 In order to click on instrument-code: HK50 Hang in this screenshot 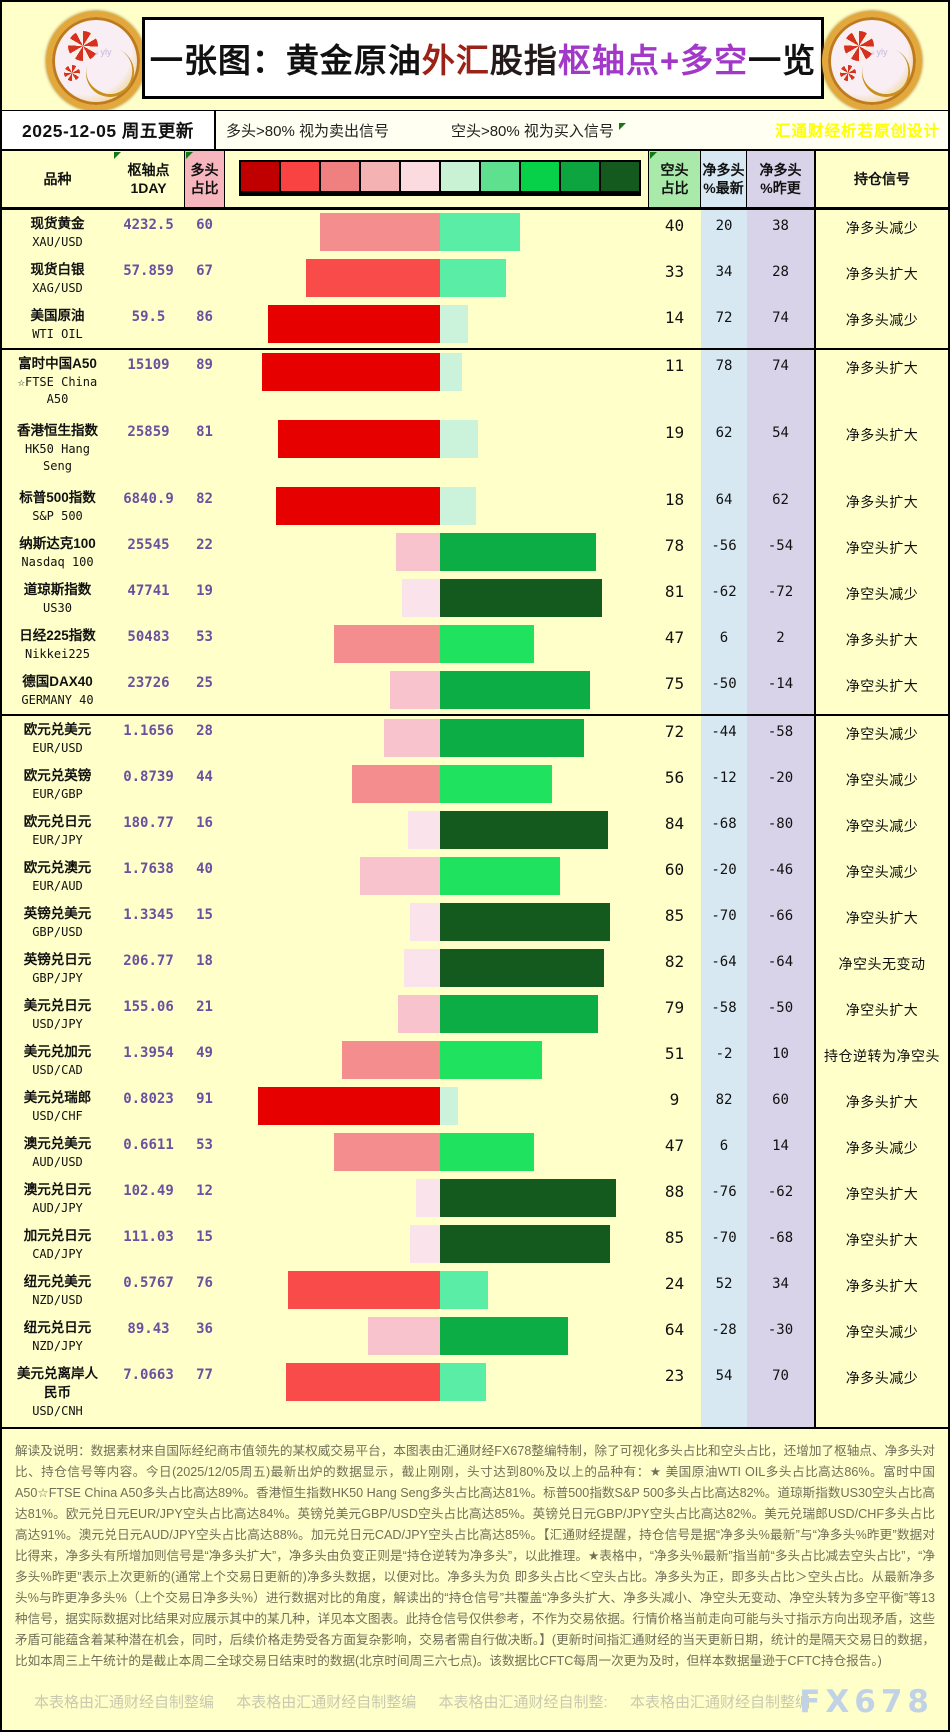, I will do `click(57, 448)`.